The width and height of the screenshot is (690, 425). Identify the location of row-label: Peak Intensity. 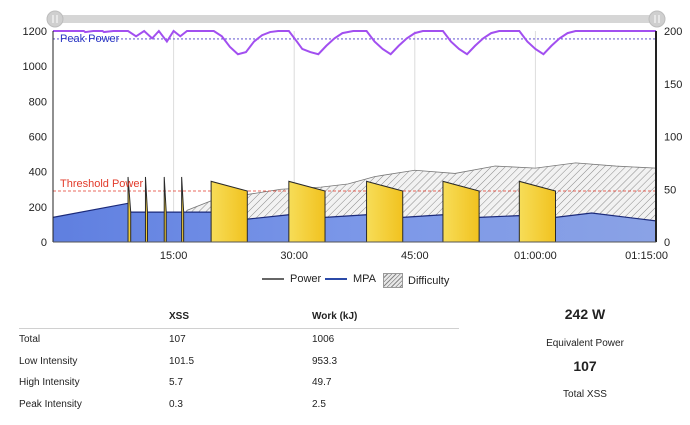
(50, 404).